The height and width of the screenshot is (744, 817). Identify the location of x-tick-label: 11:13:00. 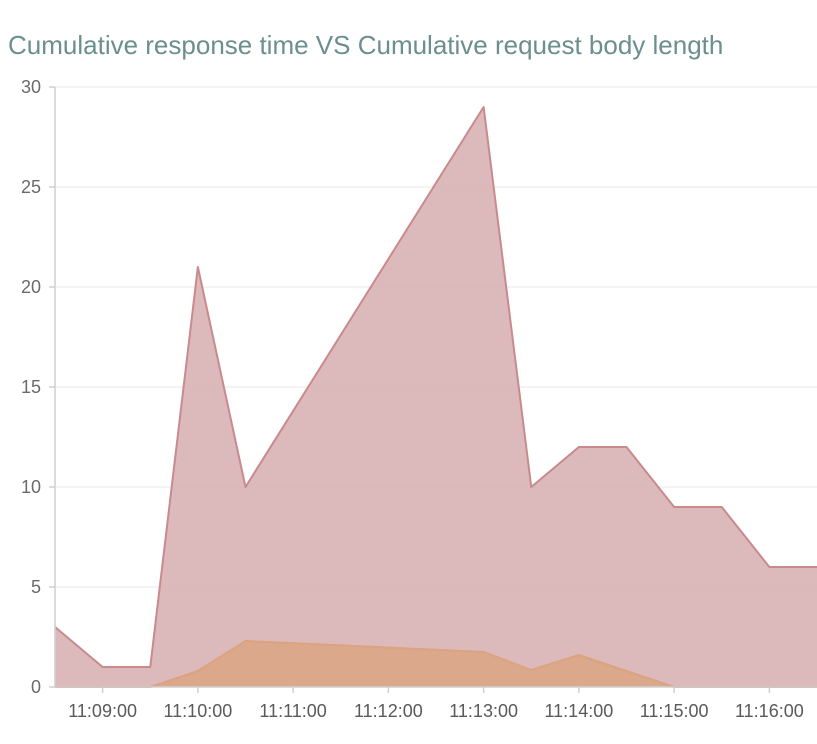
(483, 711).